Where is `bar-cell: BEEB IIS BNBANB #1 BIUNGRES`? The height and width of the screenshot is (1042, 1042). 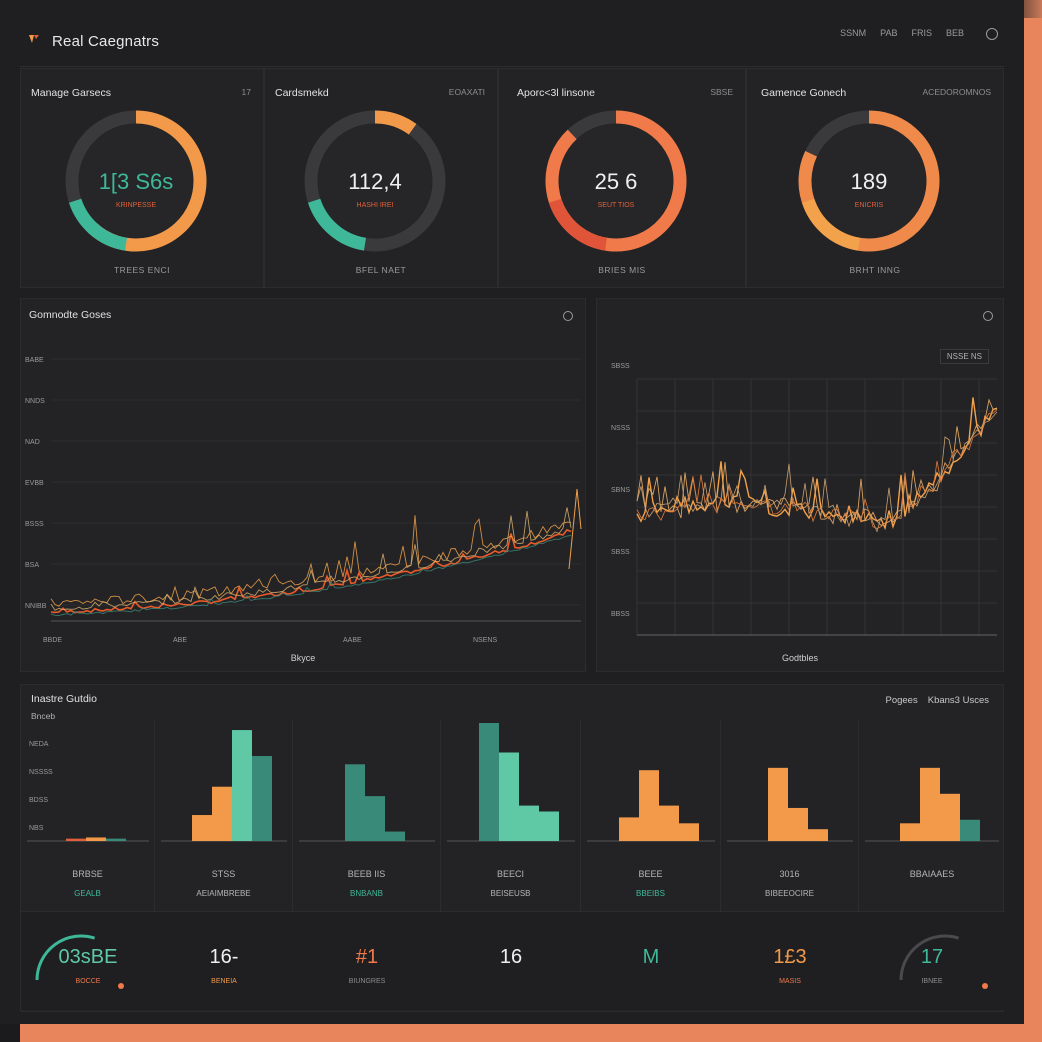
bar-cell: BEEB IIS BNBANB #1 BIUNGRES is located at coordinates (367, 864).